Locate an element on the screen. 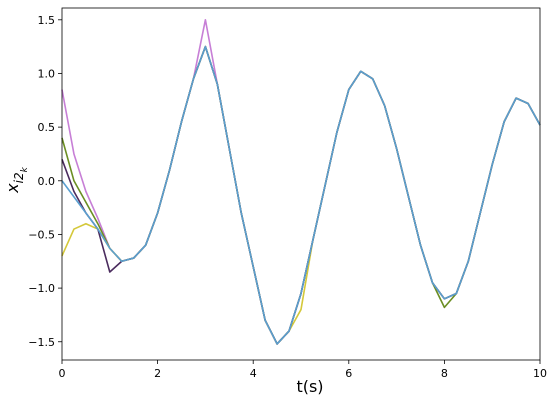 The width and height of the screenshot is (550, 402). x-axis-label: t(s) is located at coordinates (309, 386).